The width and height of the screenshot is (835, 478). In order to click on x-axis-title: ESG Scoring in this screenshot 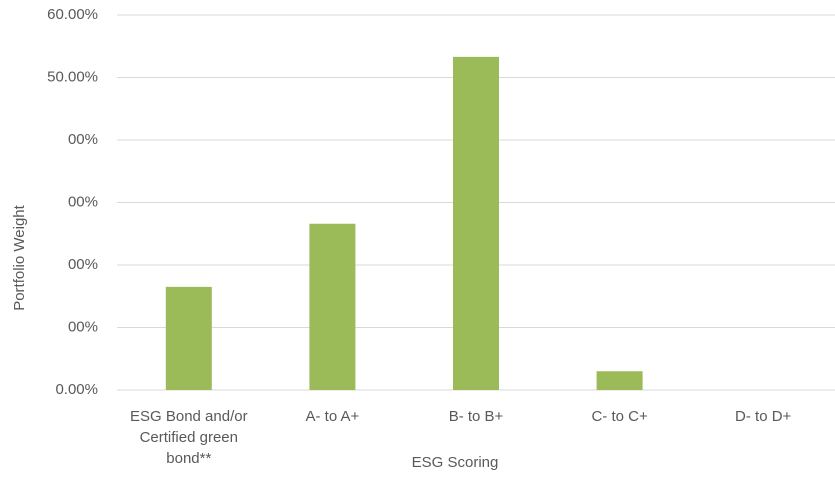, I will do `click(455, 462)`.